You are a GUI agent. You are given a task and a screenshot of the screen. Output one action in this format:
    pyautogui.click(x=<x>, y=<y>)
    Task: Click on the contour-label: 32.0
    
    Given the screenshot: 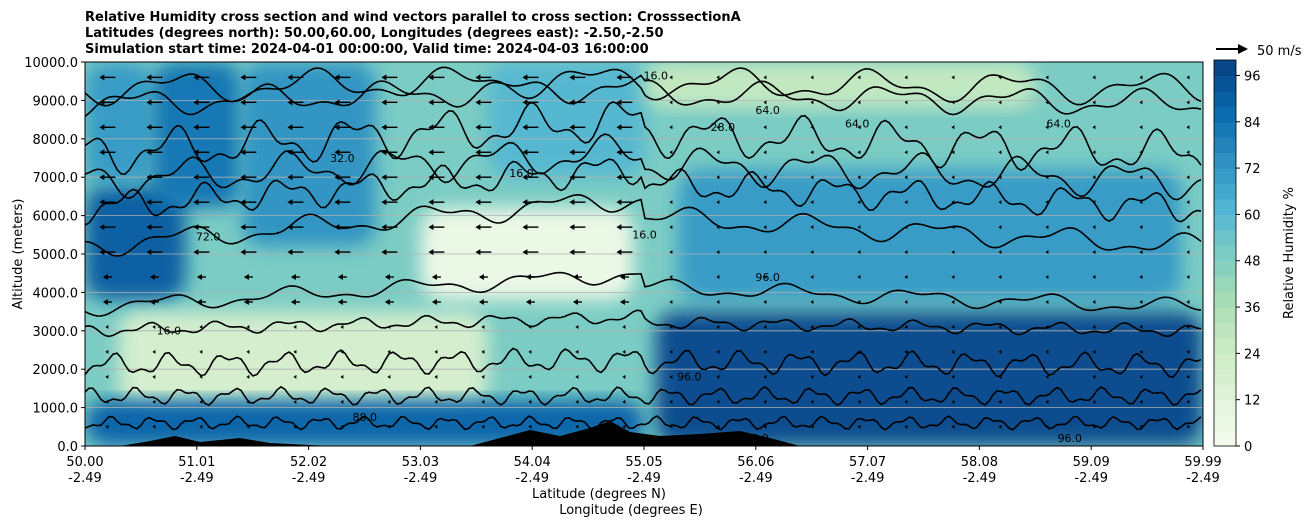 What is the action you would take?
    pyautogui.click(x=342, y=158)
    